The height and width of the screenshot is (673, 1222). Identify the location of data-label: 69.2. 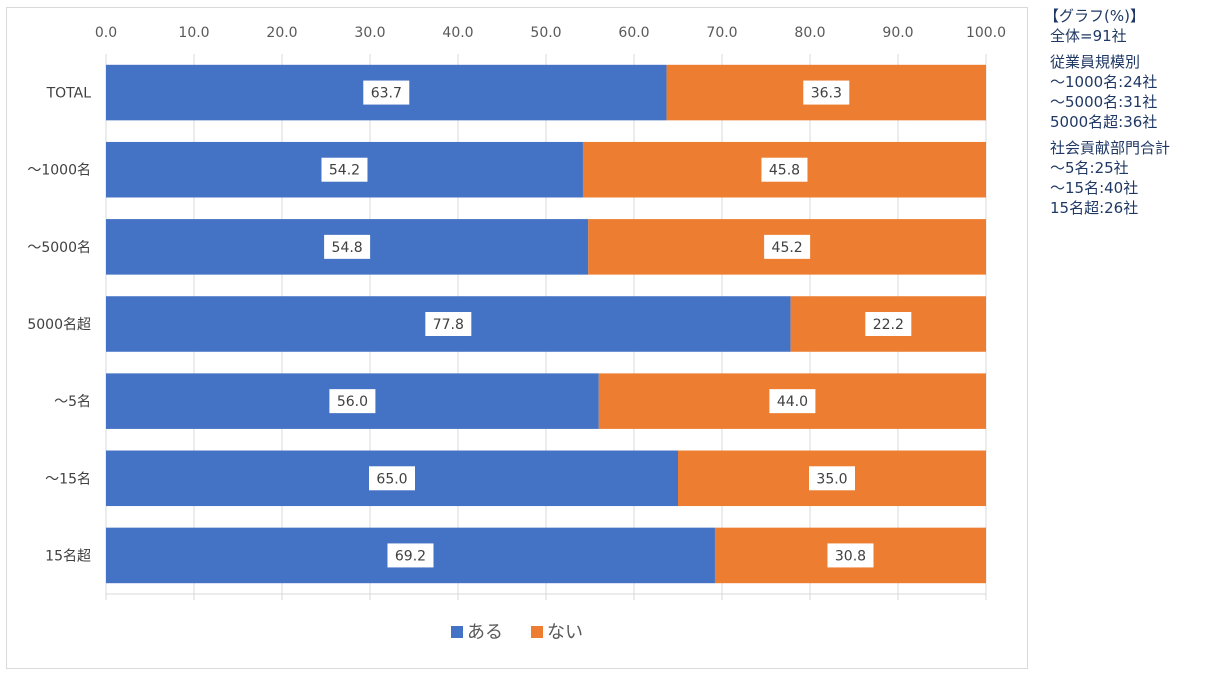
(410, 556).